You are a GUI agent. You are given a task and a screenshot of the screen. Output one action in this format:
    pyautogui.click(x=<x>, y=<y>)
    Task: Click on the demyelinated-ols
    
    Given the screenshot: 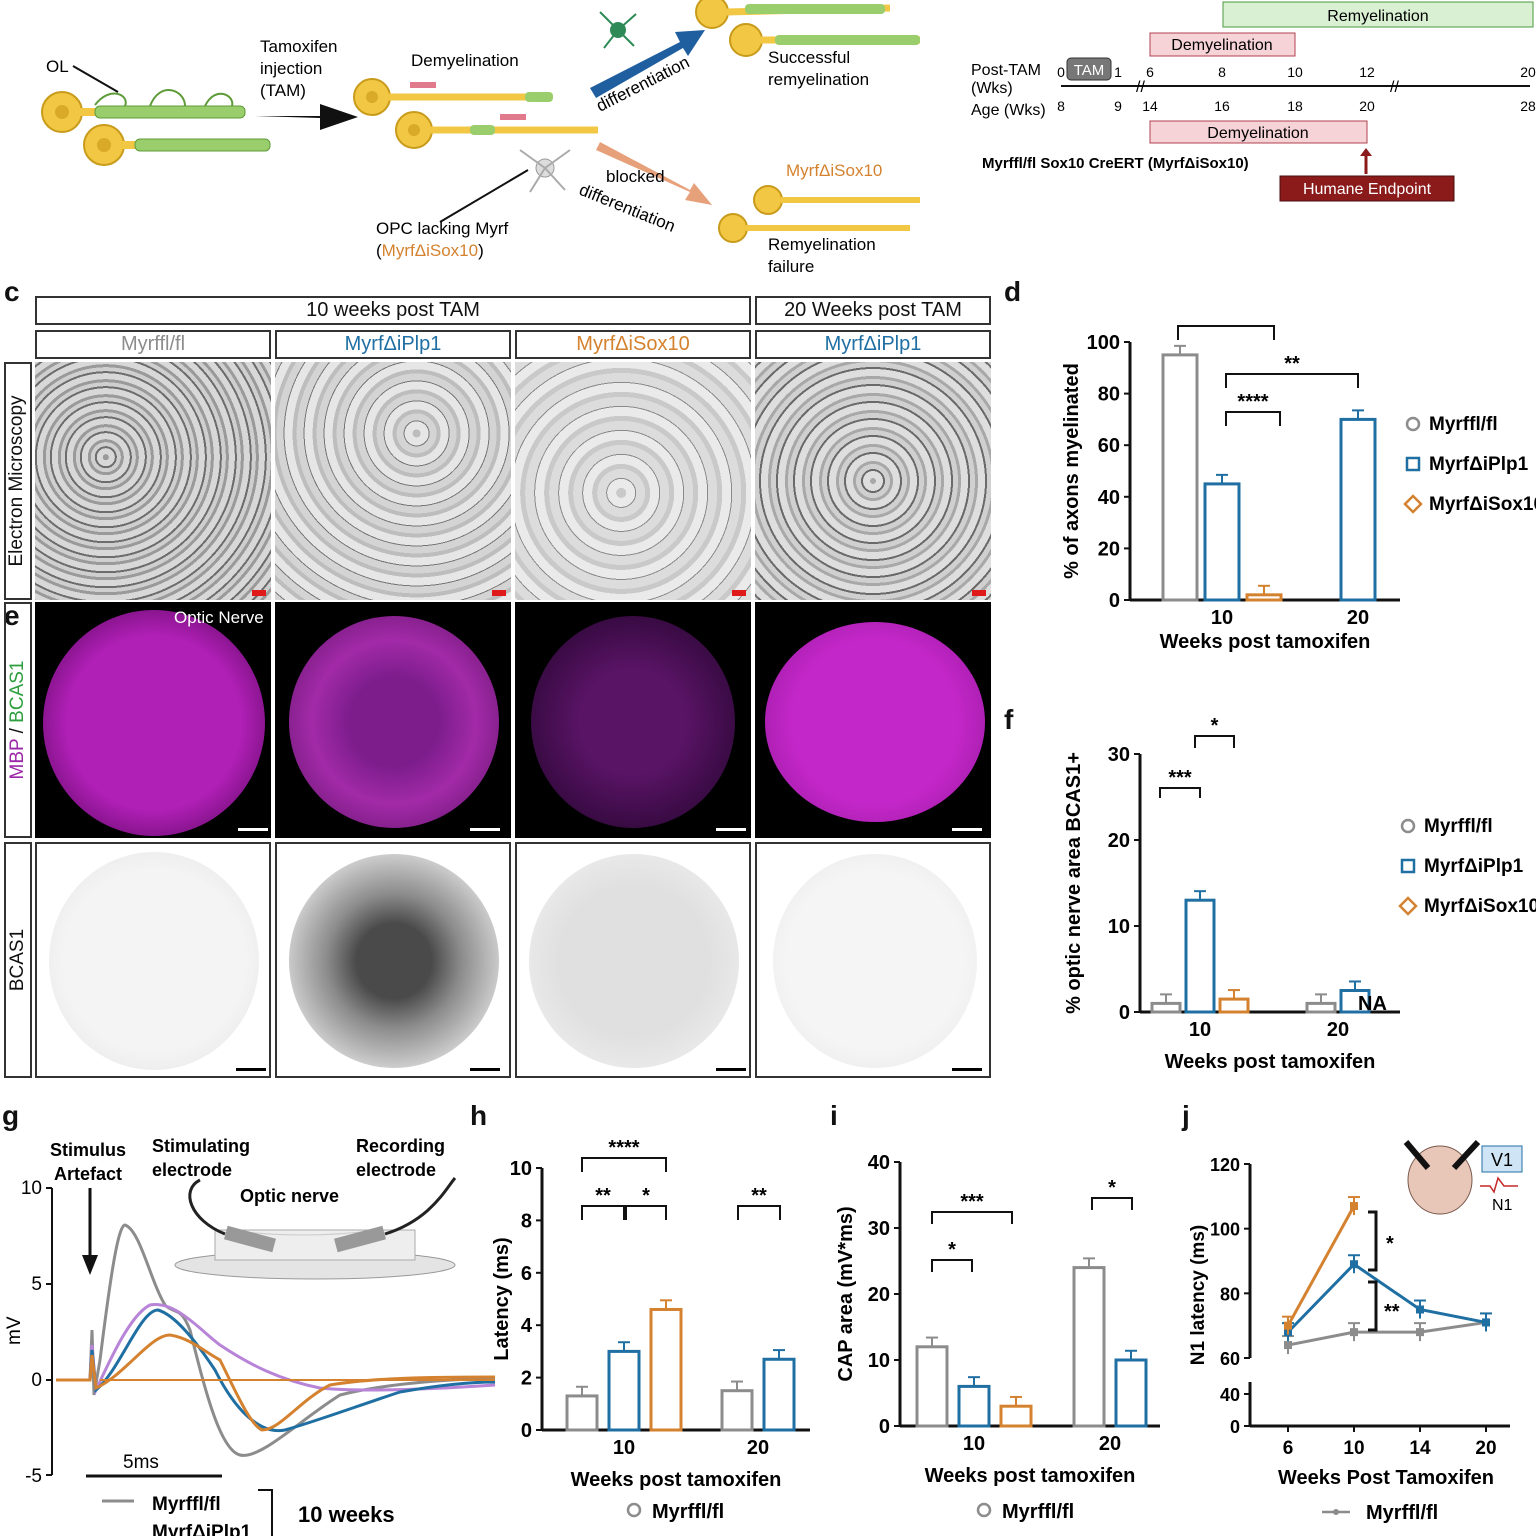 What is the action you would take?
    pyautogui.click(x=475, y=150)
    